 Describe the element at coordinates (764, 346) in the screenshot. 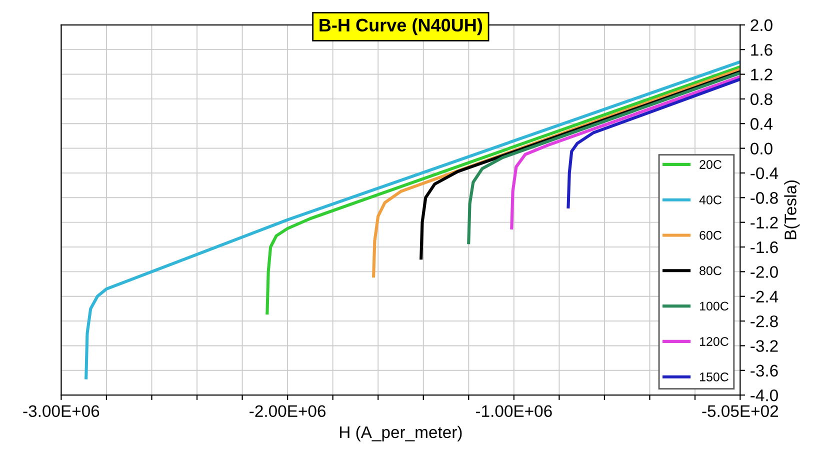

I see `y-tick-label: -3.2` at that location.